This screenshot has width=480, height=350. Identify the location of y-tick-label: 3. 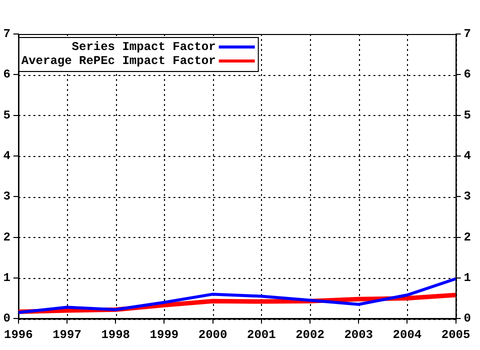
(6, 197).